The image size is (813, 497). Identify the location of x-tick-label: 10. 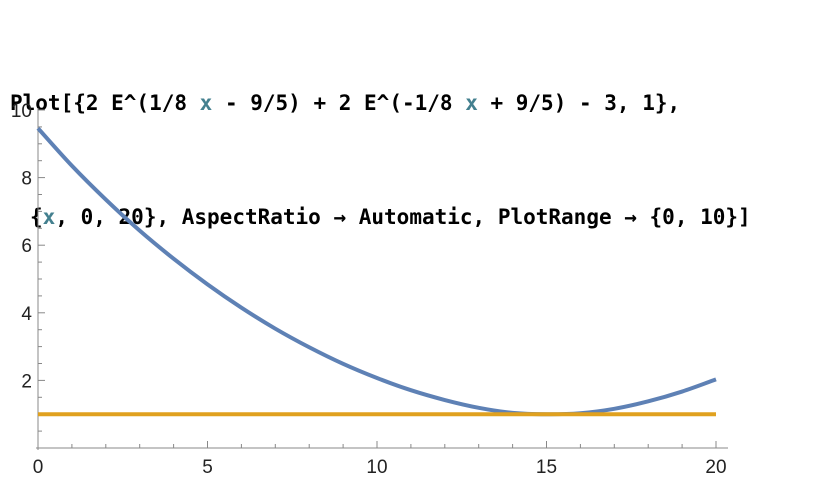
(376, 467).